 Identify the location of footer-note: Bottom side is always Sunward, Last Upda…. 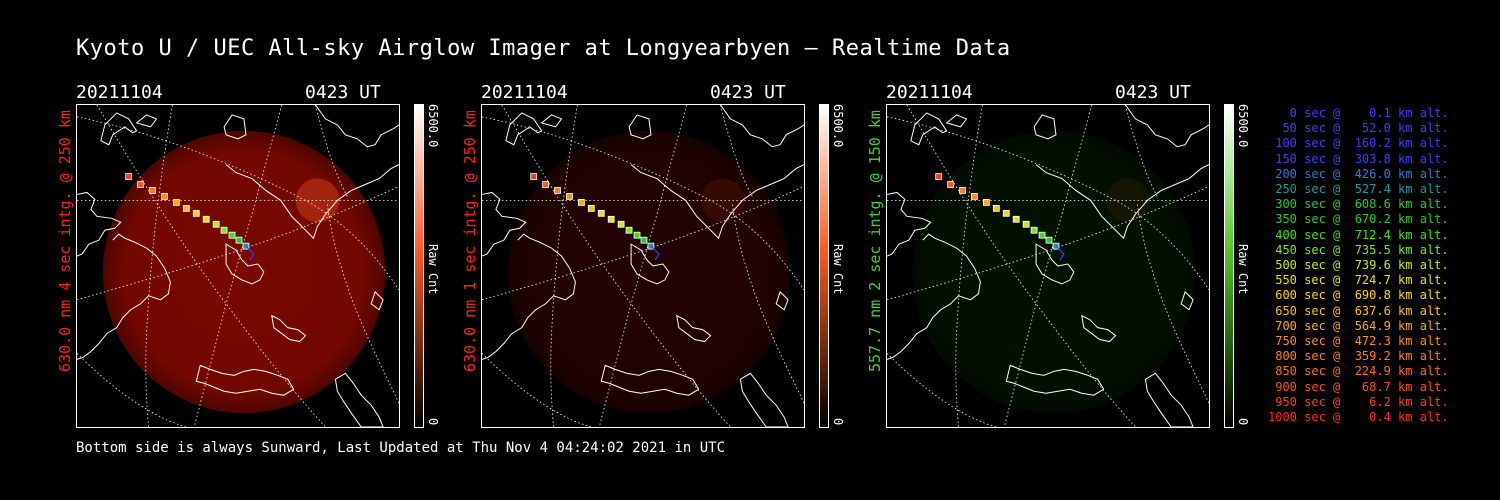
(401, 448).